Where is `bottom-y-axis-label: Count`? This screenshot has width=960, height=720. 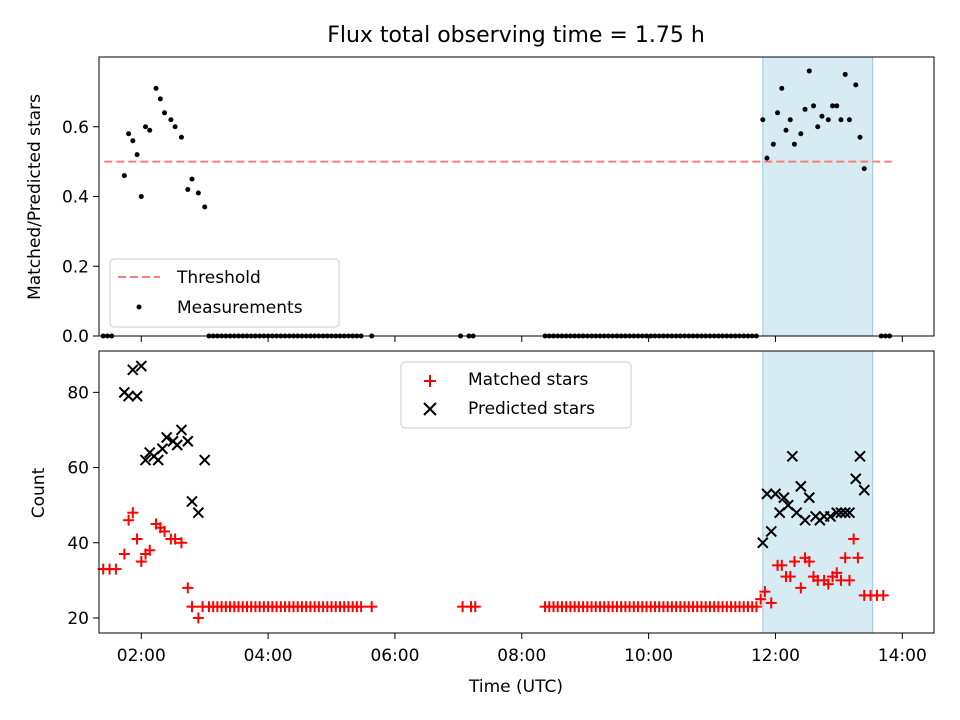 bottom-y-axis-label: Count is located at coordinates (39, 492).